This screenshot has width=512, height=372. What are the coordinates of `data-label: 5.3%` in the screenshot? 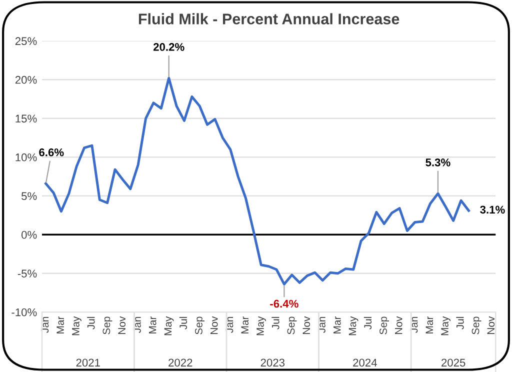 It's located at (438, 162).